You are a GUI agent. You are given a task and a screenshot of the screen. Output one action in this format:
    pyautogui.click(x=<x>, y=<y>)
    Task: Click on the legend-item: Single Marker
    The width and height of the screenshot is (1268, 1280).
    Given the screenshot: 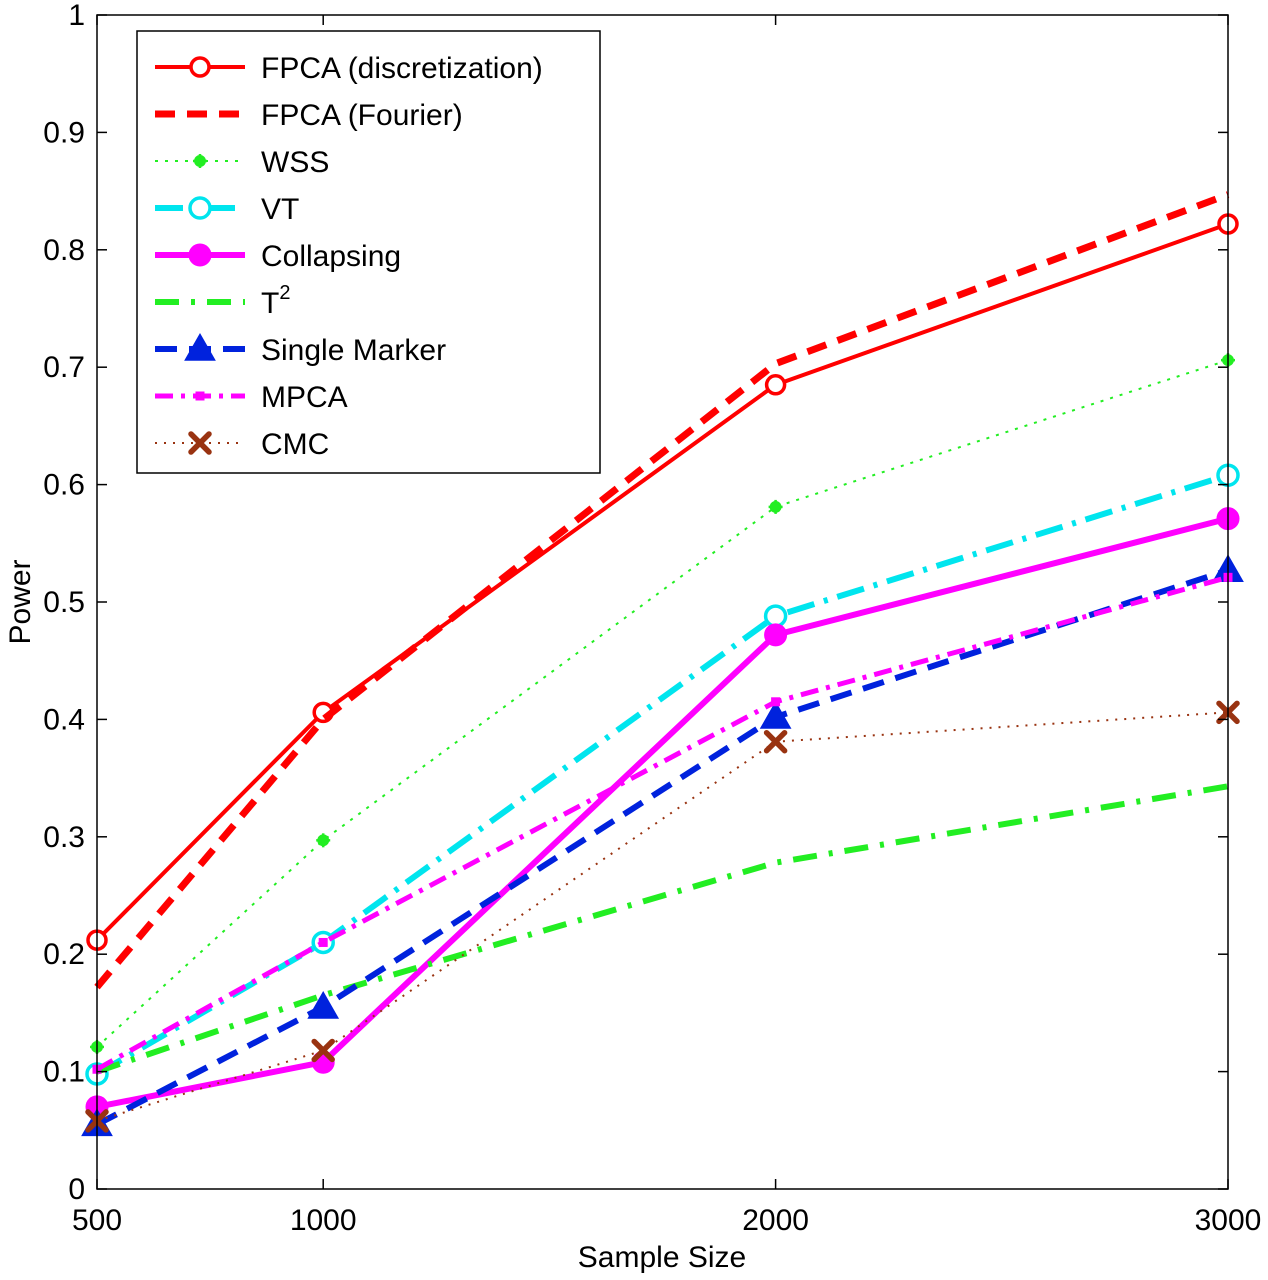 What is the action you would take?
    pyautogui.click(x=300, y=349)
    